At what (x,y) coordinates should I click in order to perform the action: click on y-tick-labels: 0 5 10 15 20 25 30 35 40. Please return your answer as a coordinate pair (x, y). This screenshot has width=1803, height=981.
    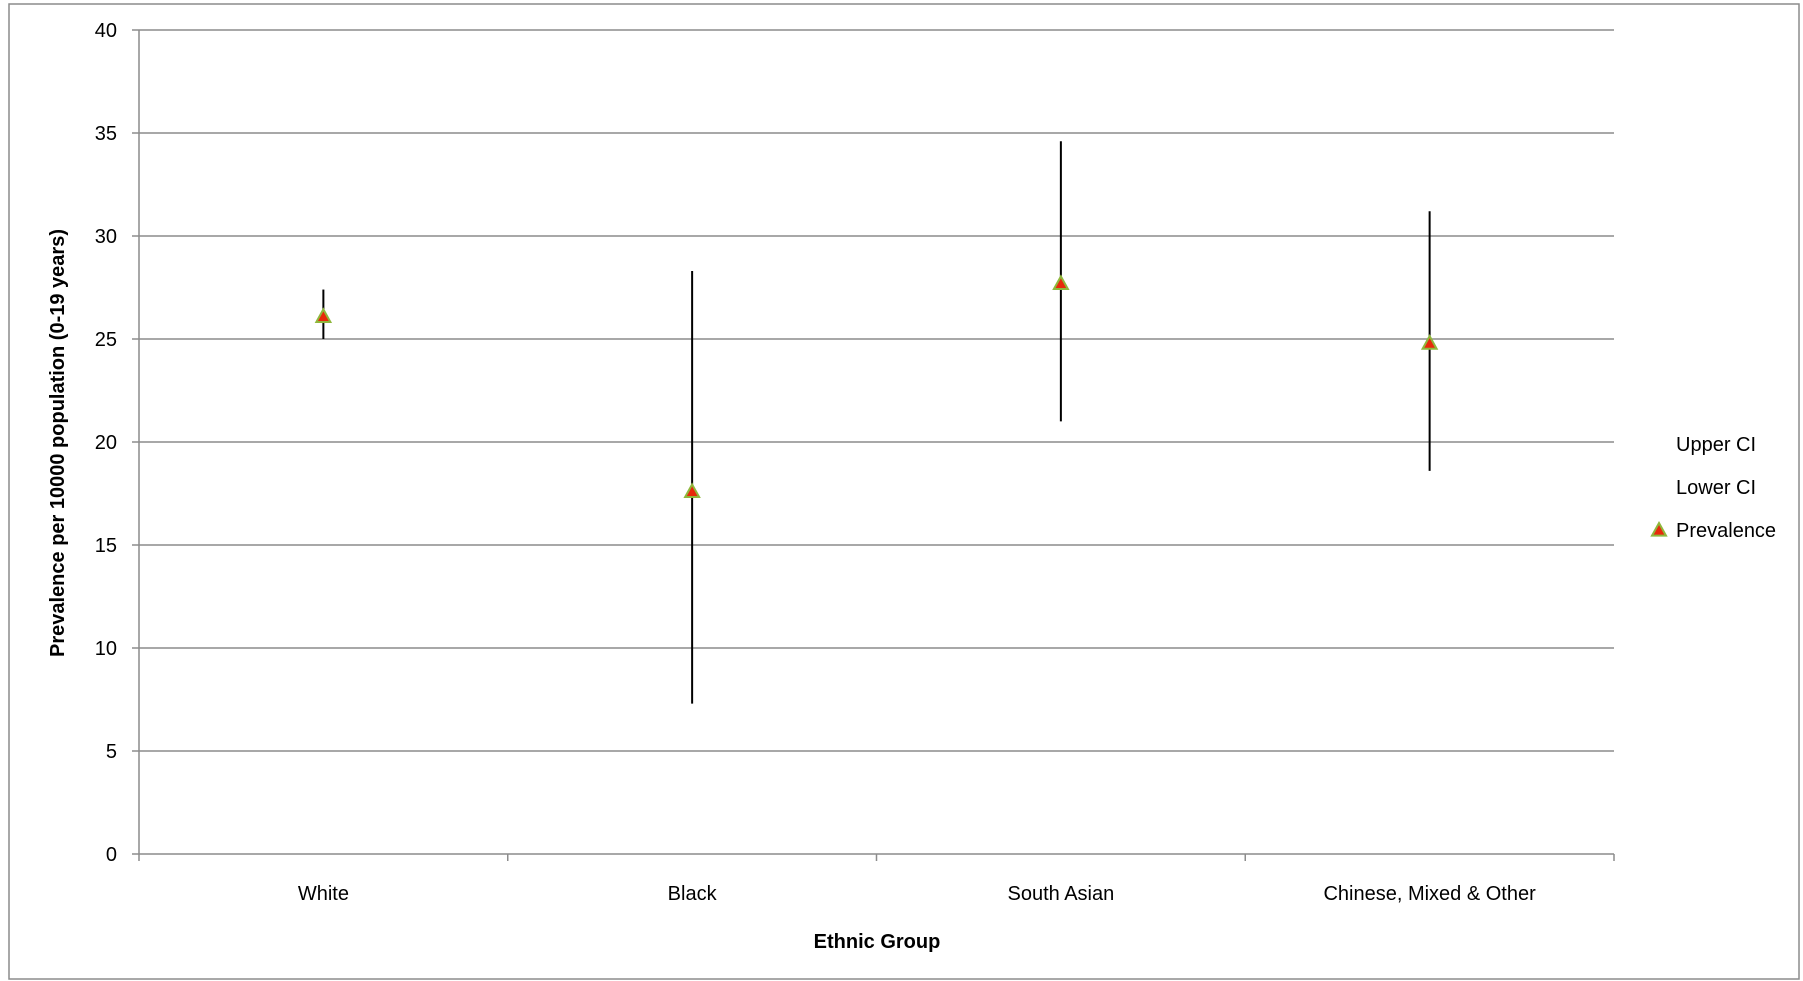
    Looking at the image, I should click on (106, 443).